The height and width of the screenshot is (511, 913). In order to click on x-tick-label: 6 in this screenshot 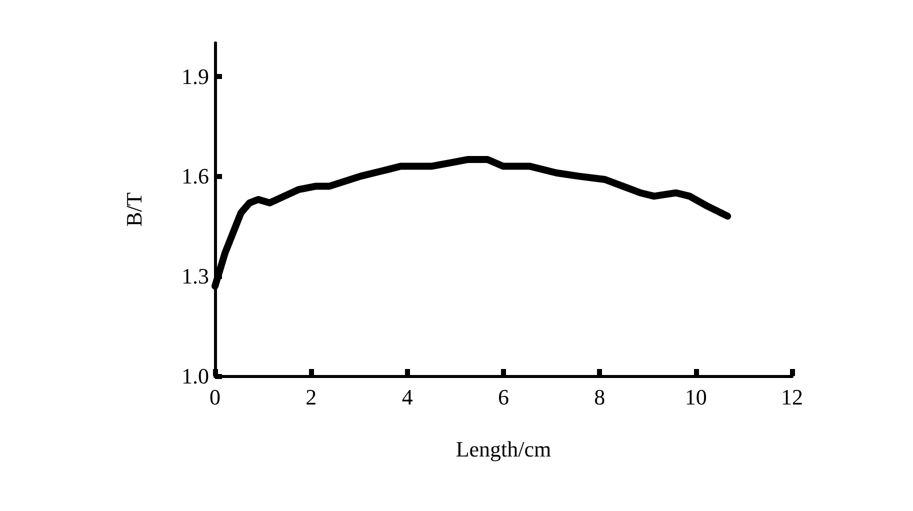, I will do `click(503, 397)`.